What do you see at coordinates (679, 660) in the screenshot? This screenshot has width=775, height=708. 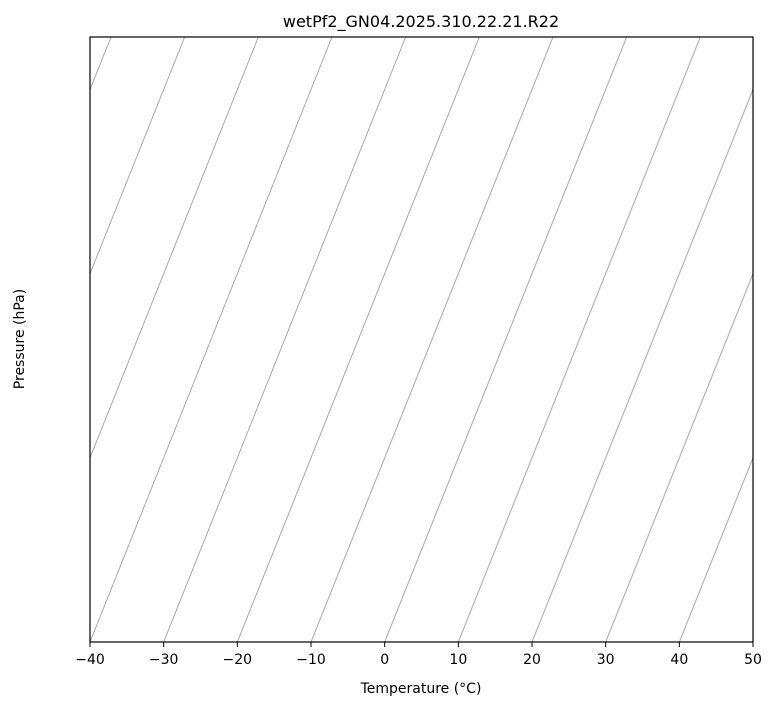 I see `x-tick-label: 40` at bounding box center [679, 660].